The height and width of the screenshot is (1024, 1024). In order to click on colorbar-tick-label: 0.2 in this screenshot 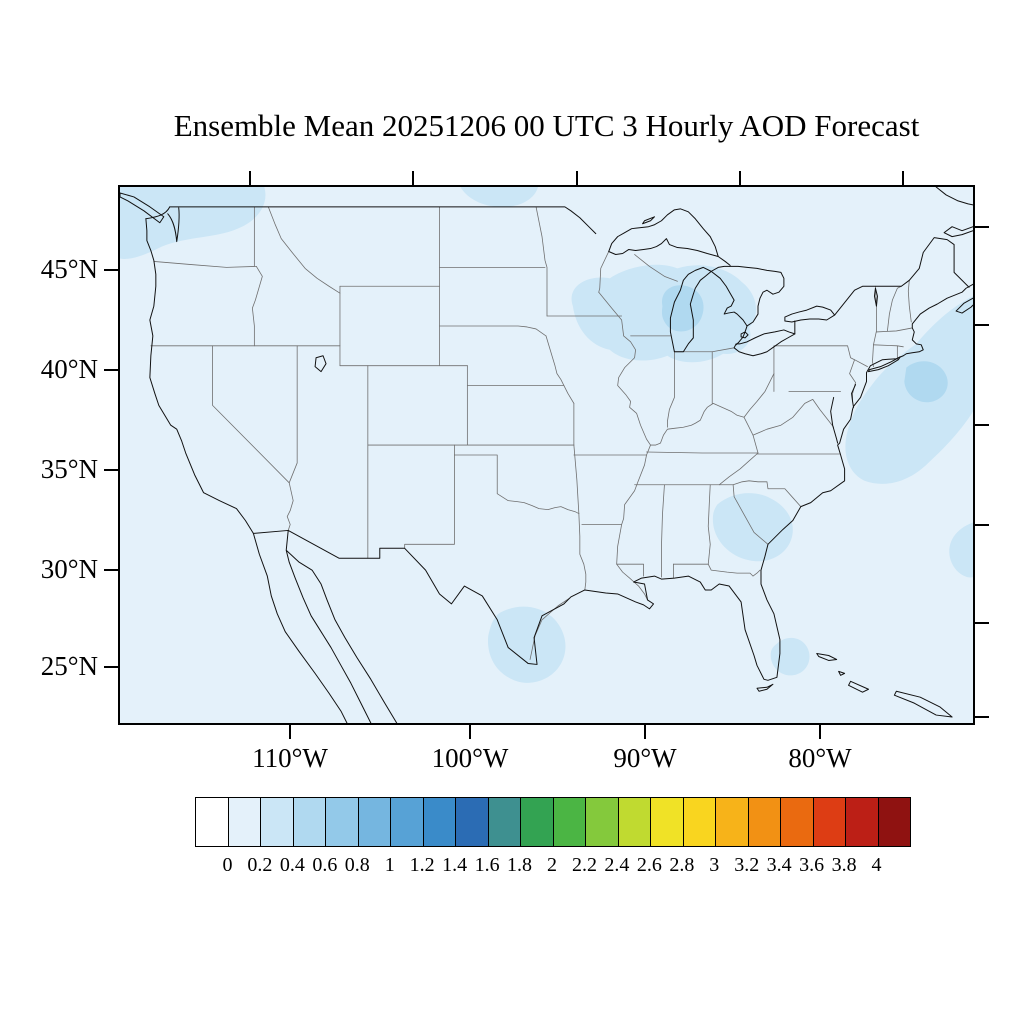, I will do `click(260, 865)`.